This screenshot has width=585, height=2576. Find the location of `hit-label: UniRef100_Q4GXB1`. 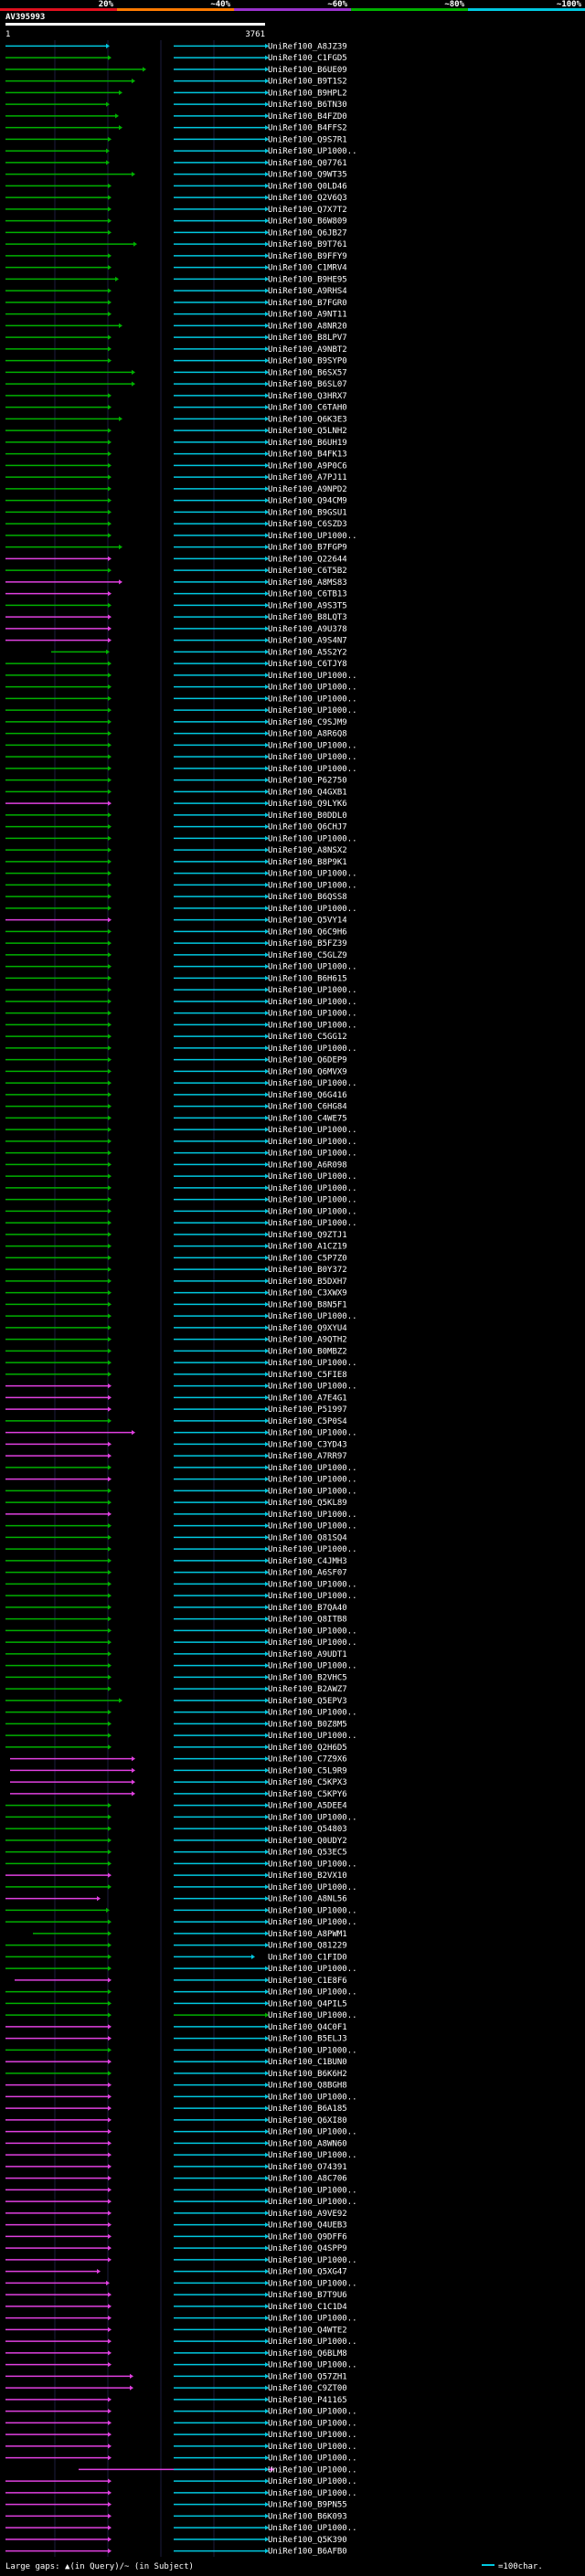

hit-label: UniRef100_Q4GXB1 is located at coordinates (308, 792).